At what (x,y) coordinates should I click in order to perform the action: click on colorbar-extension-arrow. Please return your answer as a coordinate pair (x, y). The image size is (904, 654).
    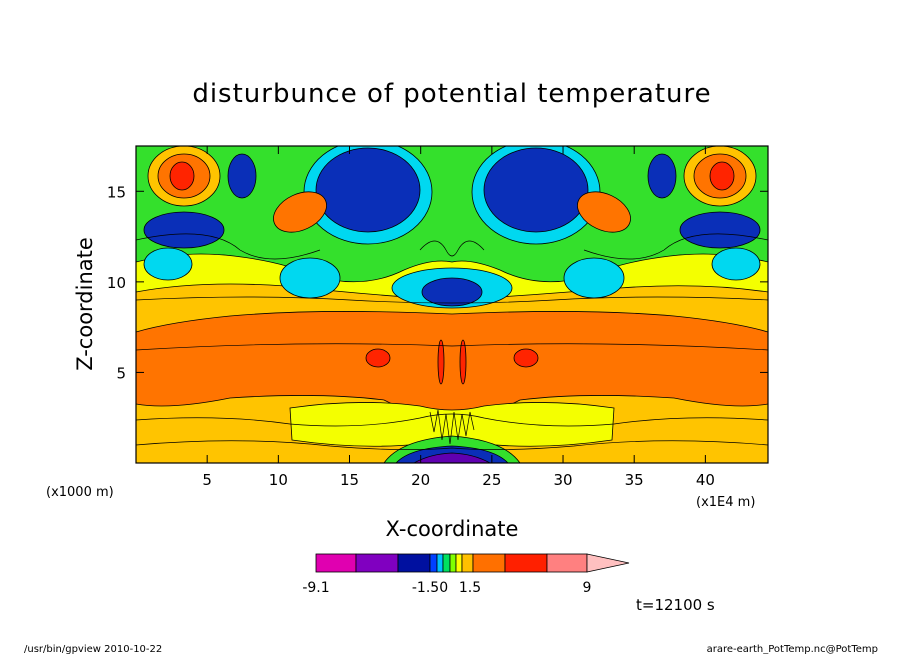
    Looking at the image, I should click on (608, 563).